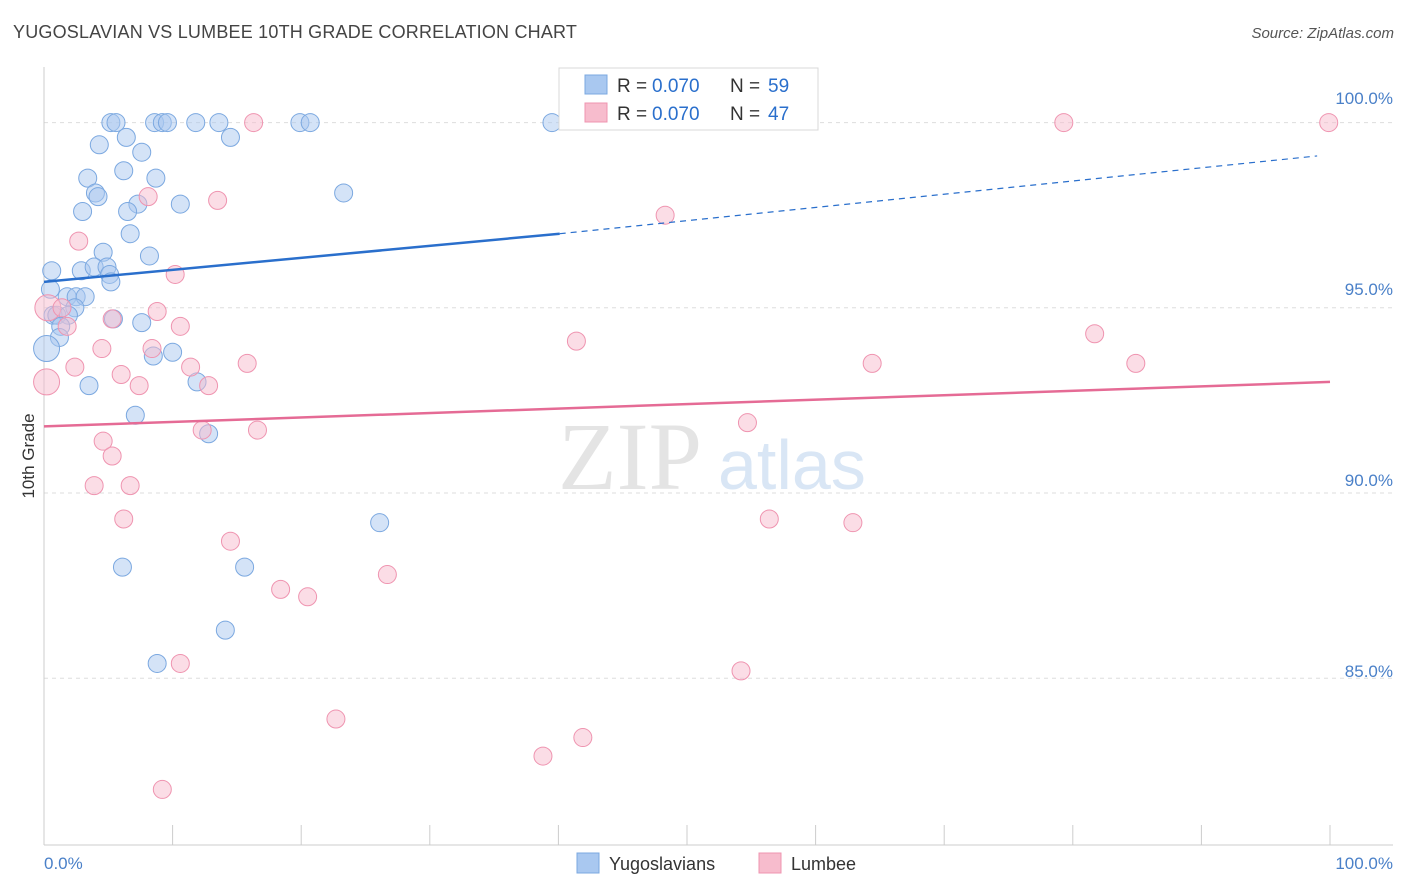 The width and height of the screenshot is (1406, 892). I want to click on source-label: Source: ZipAtlas.com, so click(1322, 33).